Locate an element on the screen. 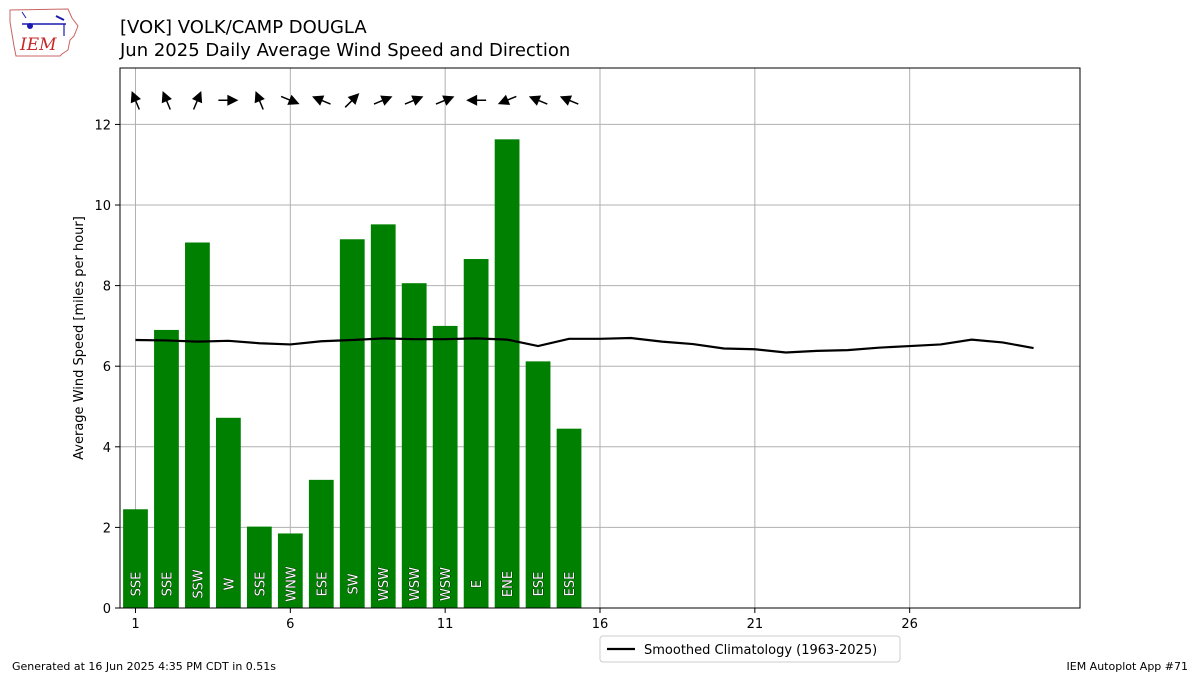 This screenshot has height=675, width=1200. direction-label-day-7: ESE is located at coordinates (322, 584).